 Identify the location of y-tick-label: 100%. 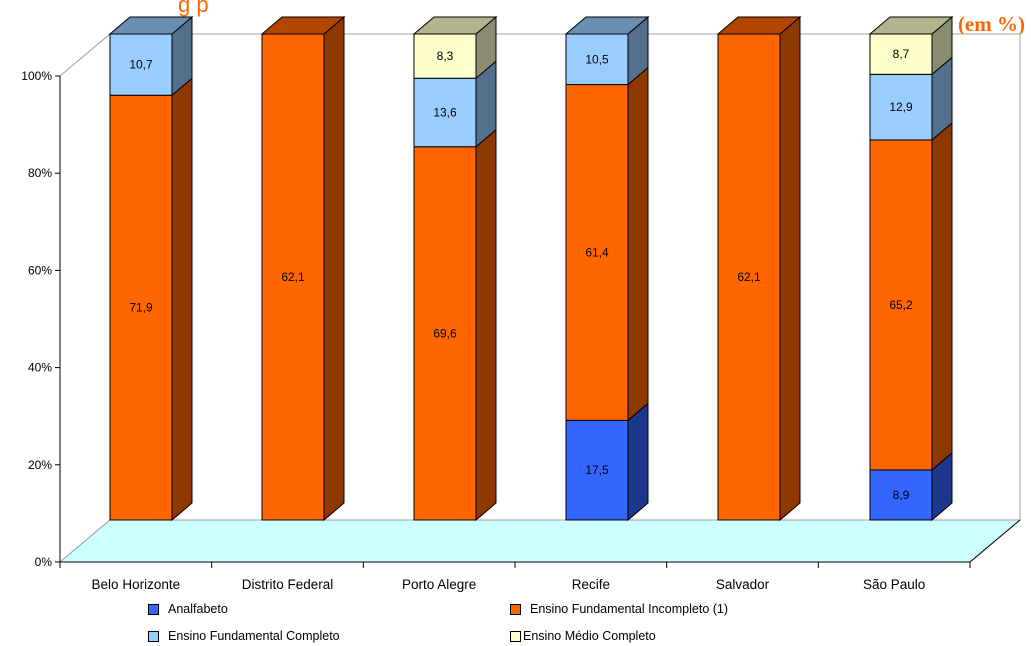
(36, 76).